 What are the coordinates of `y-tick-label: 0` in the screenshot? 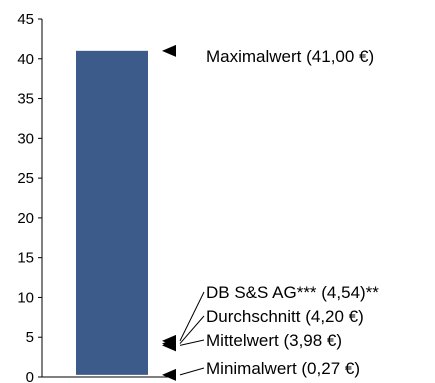 It's located at (30, 376).